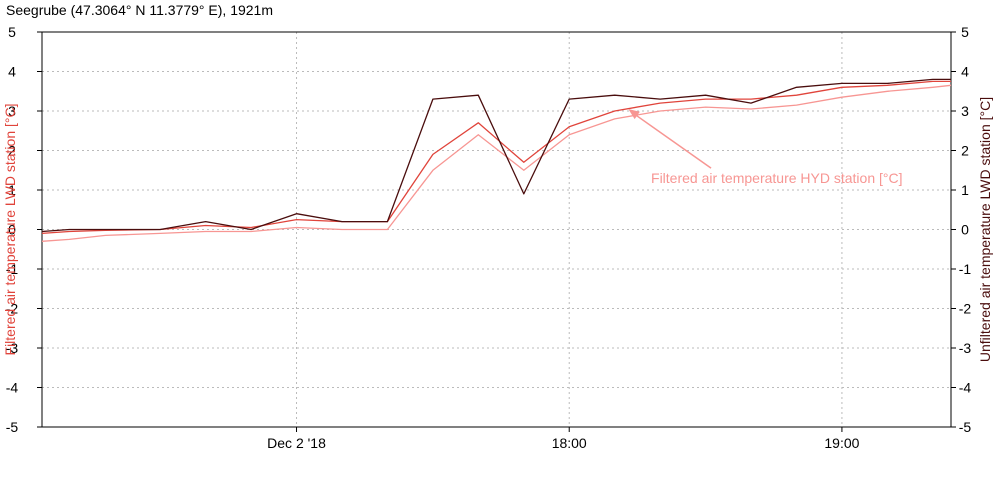 The image size is (999, 488). Describe the element at coordinates (965, 111) in the screenshot. I see `right-y-tick-label: 3` at that location.